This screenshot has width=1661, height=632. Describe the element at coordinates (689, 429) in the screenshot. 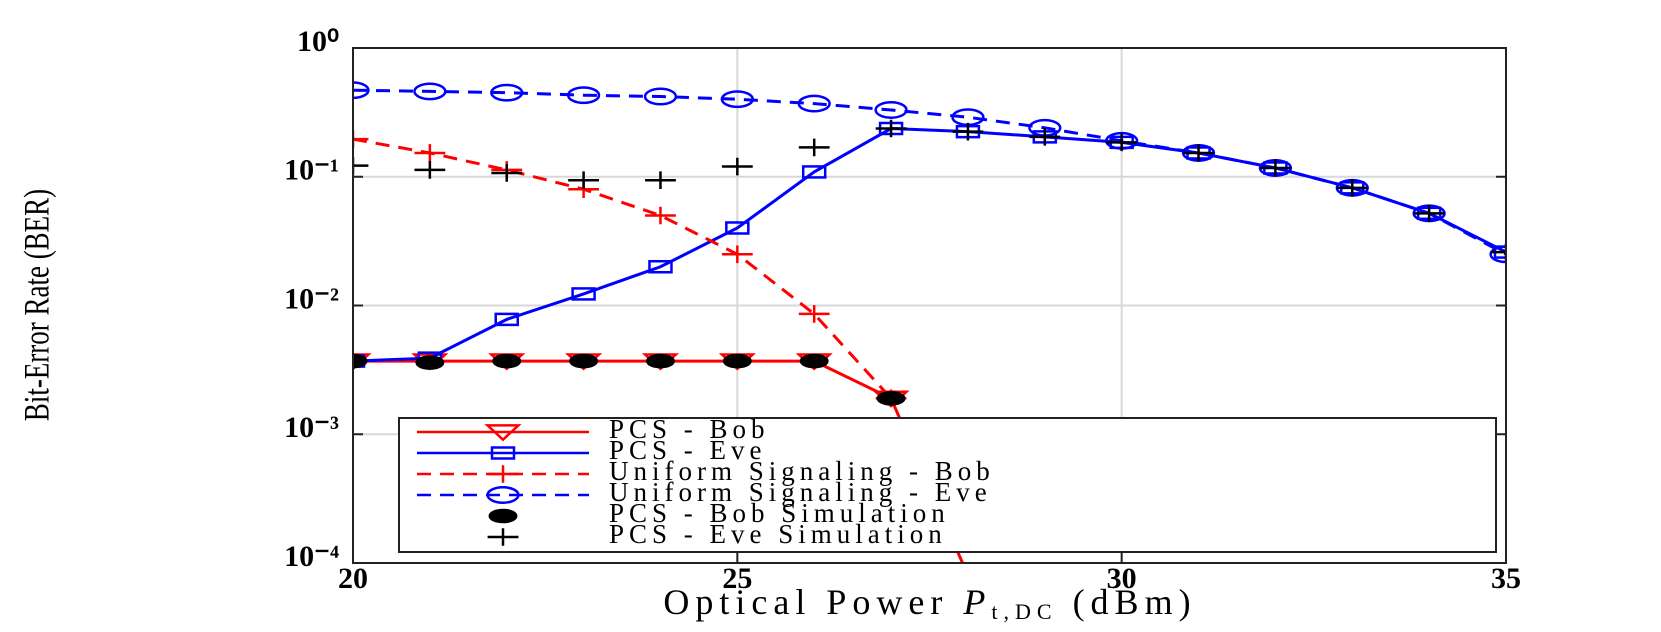

I see `legend-label: PCS - Bob` at that location.